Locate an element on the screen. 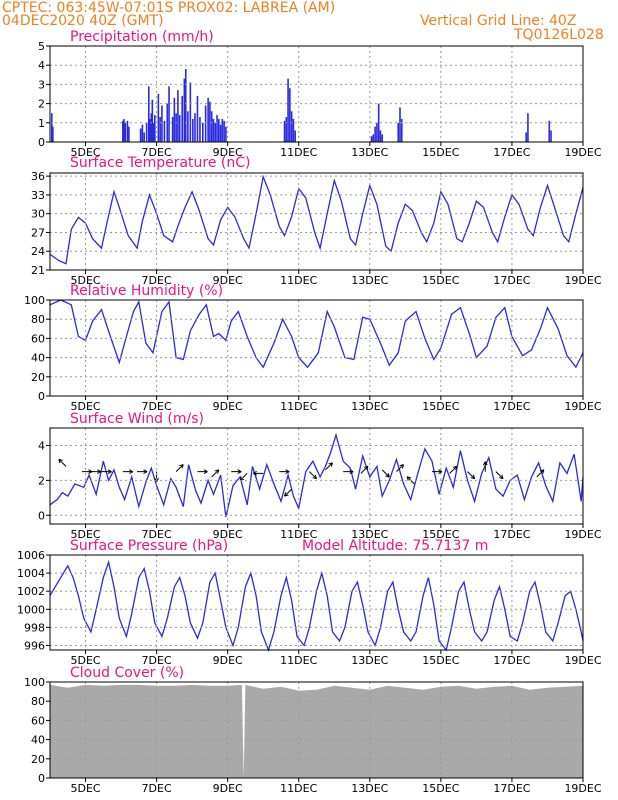 This screenshot has height=800, width=618. pres-xtick-label: 9DEC is located at coordinates (228, 660).